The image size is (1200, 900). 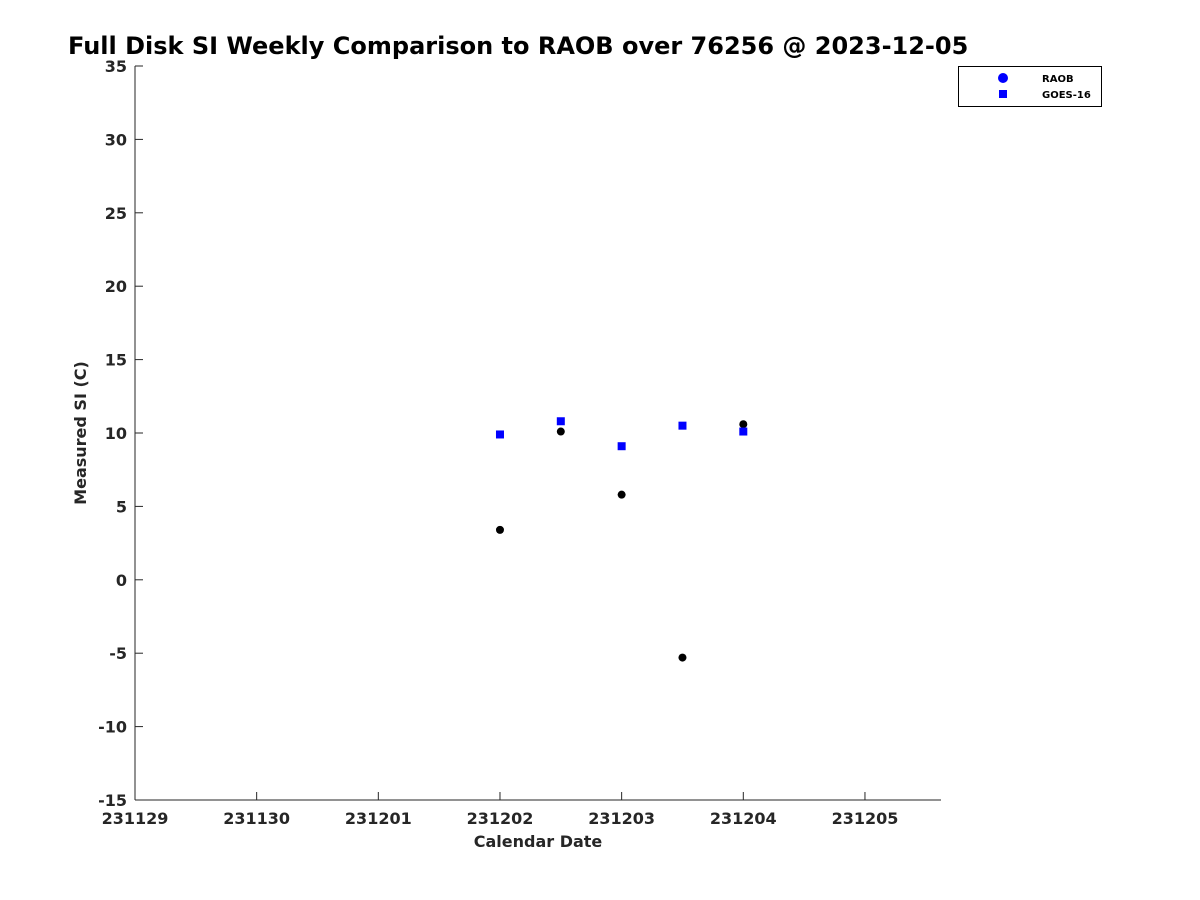 I want to click on legend-marker-goes16, so click(x=1003, y=94).